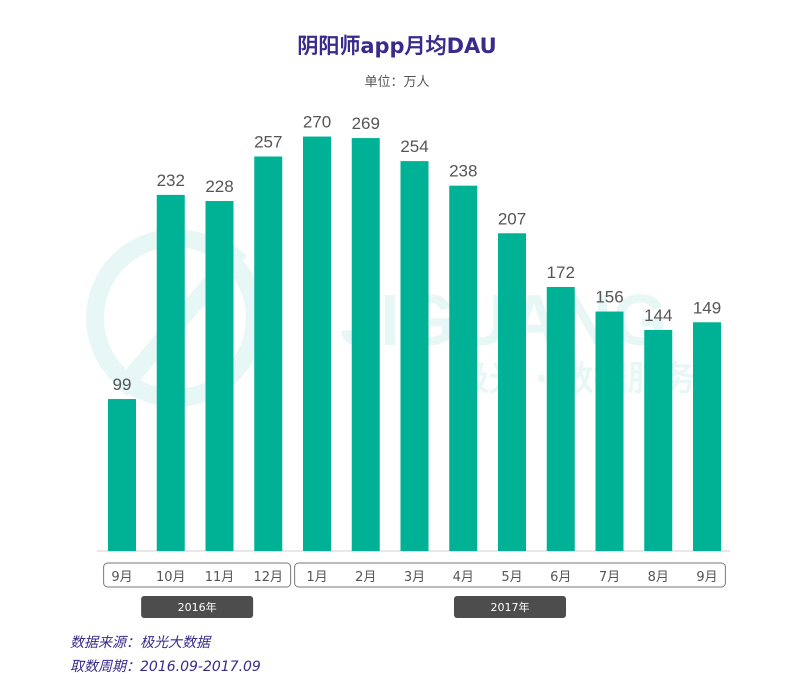 This screenshot has height=699, width=794. What do you see at coordinates (140, 643) in the screenshot?
I see `source-note: 数据来源：极光大数据` at bounding box center [140, 643].